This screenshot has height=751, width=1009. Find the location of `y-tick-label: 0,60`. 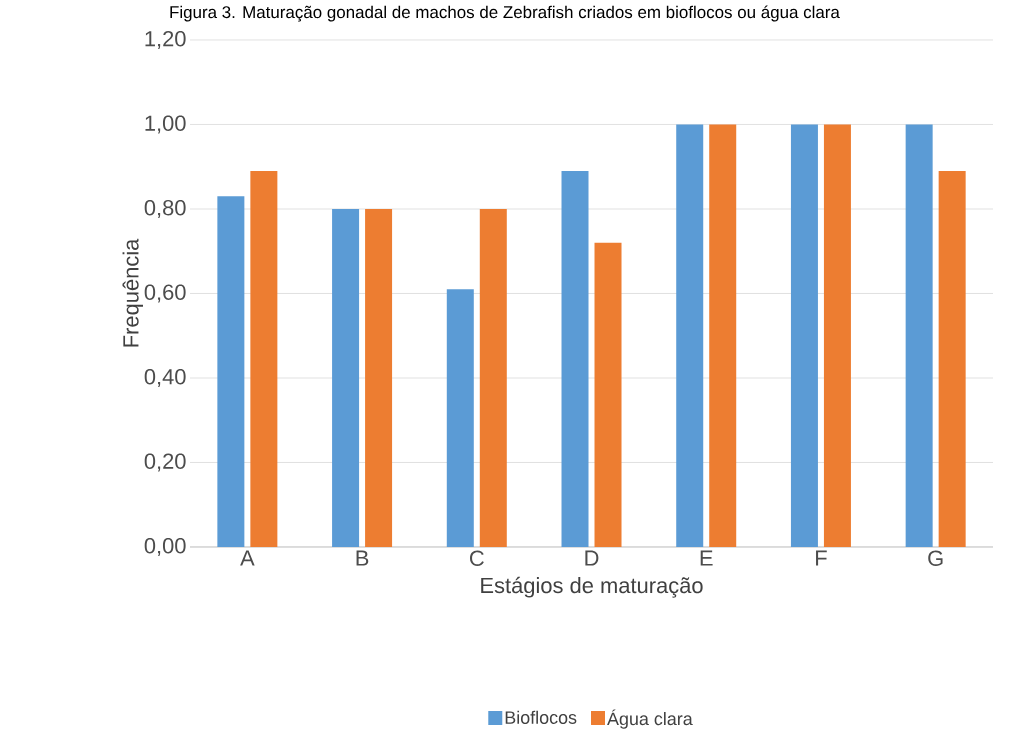

y-tick-label: 0,60 is located at coordinates (165, 293).